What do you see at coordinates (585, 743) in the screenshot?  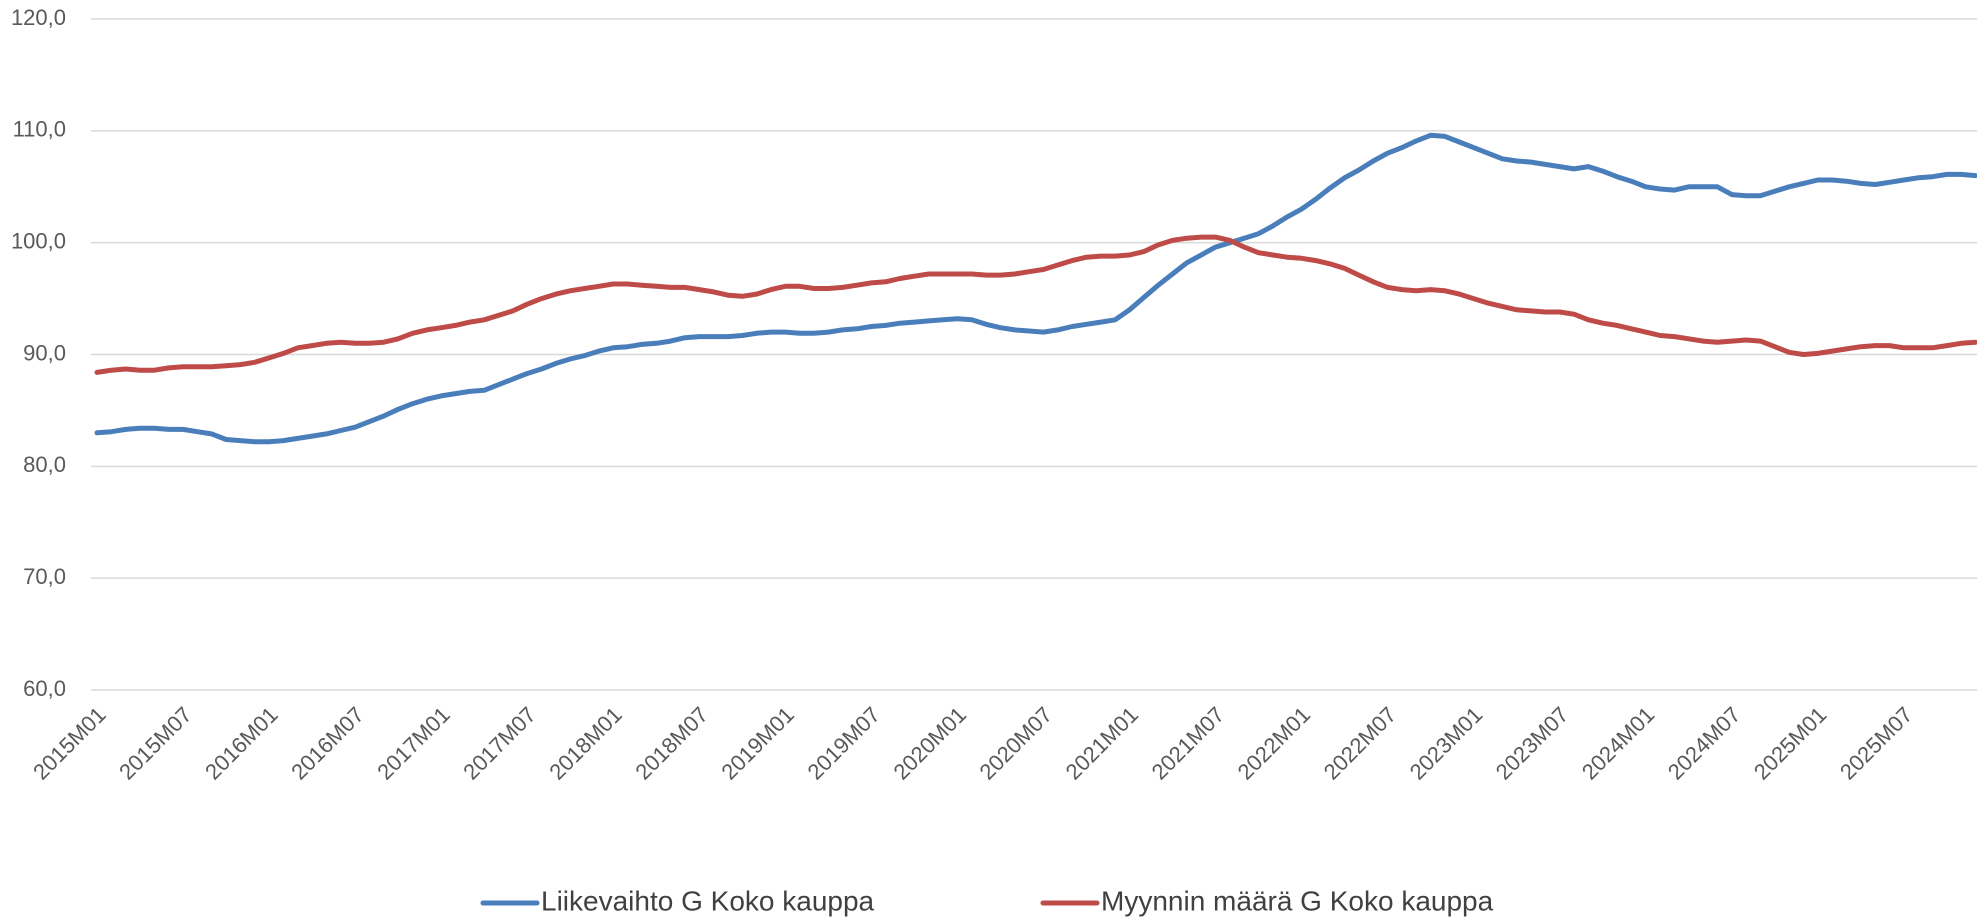 I see `x-tick-label: 2018M01` at bounding box center [585, 743].